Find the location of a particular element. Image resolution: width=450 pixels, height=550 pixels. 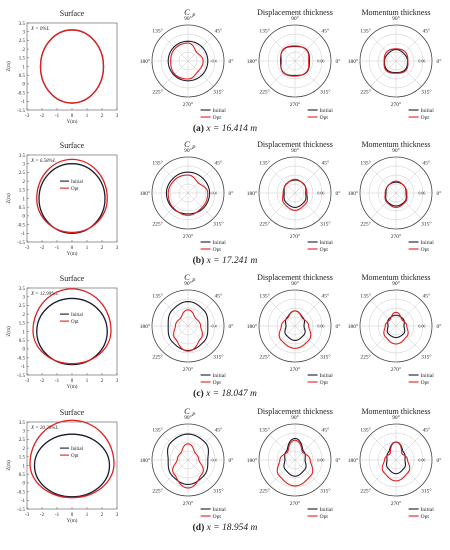

mom-title: Momentum thickness is located at coordinates (395, 411).